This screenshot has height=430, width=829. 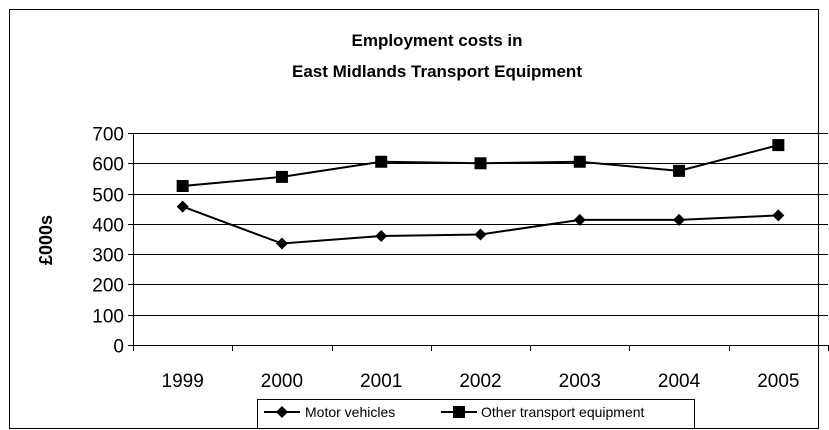 I want to click on x-tick-label-1999: 1999, so click(x=183, y=381).